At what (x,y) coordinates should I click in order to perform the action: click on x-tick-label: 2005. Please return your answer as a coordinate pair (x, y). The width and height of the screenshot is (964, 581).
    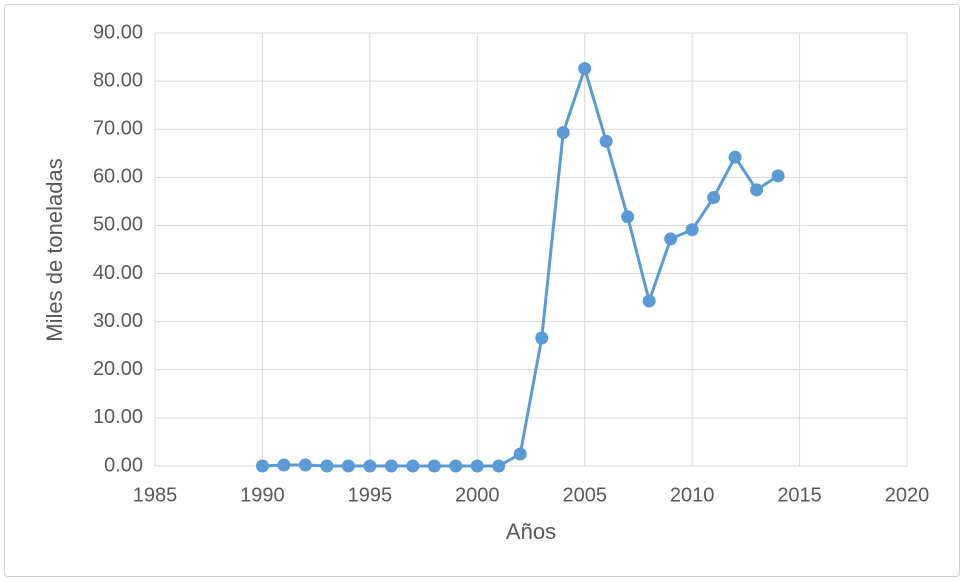
    Looking at the image, I should click on (584, 495).